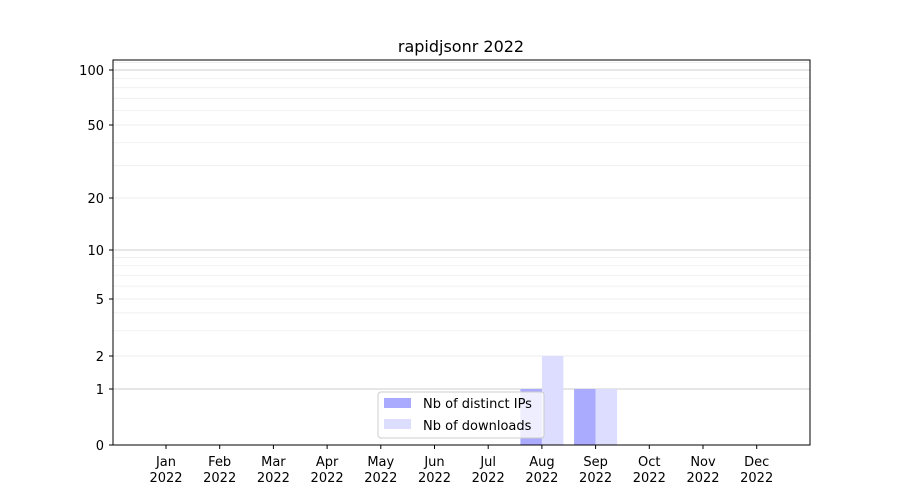  What do you see at coordinates (477, 426) in the screenshot?
I see `legend-label-downloads: Nb of downloads` at bounding box center [477, 426].